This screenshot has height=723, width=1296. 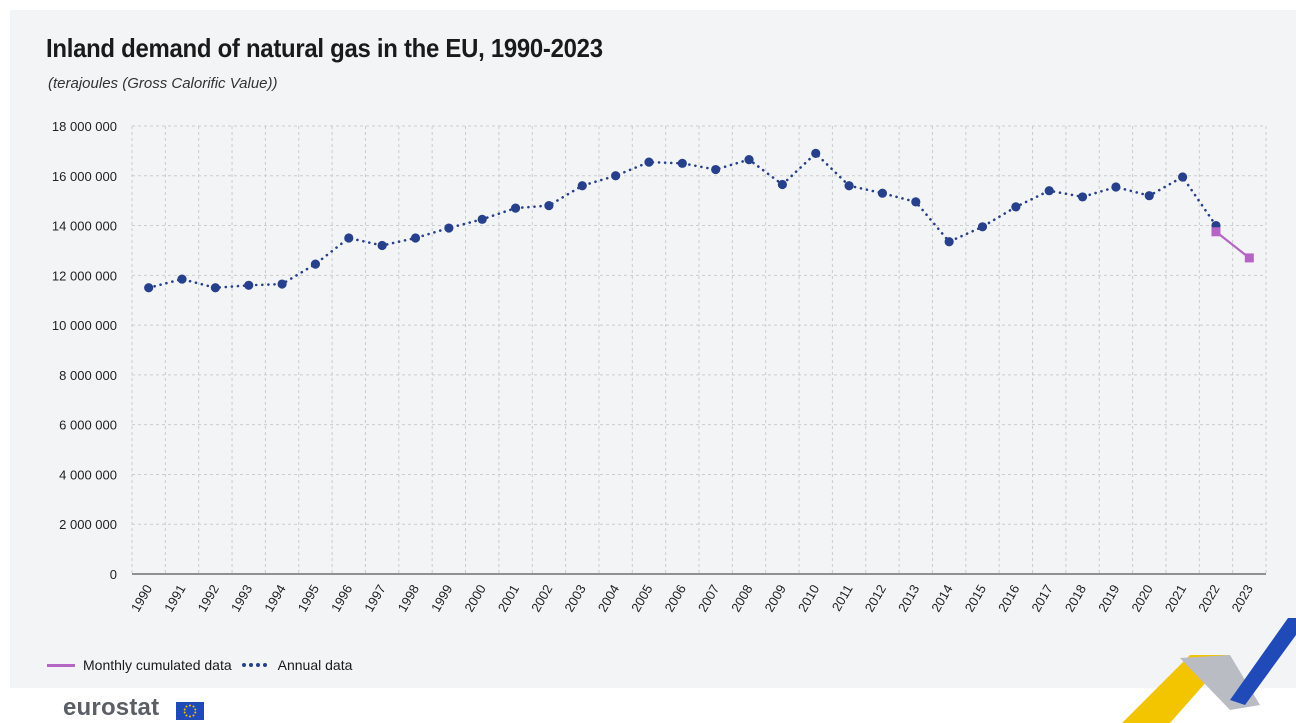 What do you see at coordinates (141, 598) in the screenshot?
I see `x-tick-label: 1990` at bounding box center [141, 598].